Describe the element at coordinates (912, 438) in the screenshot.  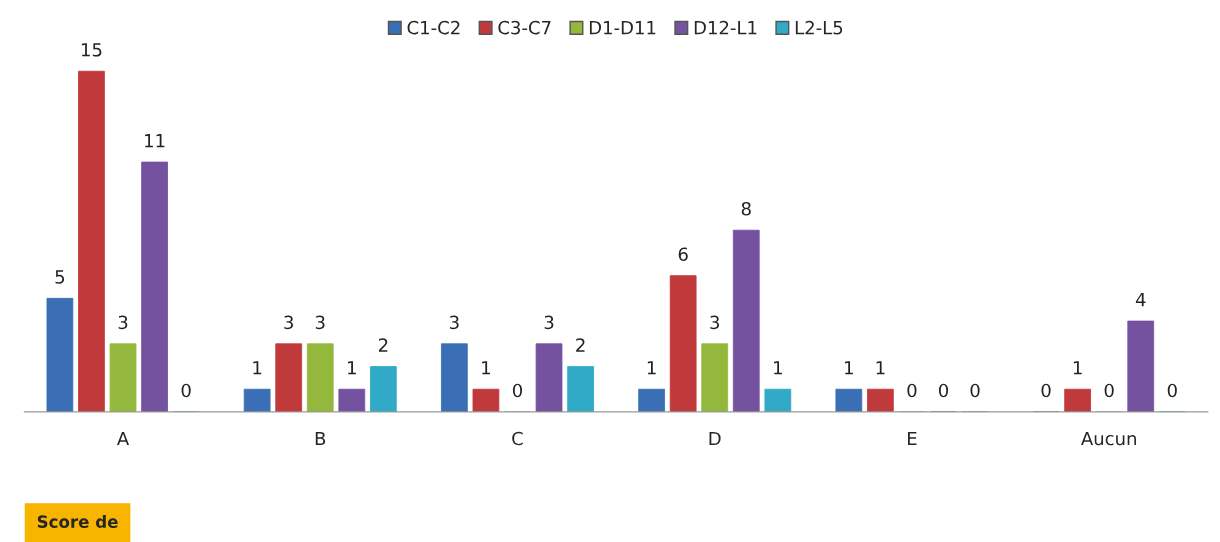
I see `x-tick-label: E` at that location.